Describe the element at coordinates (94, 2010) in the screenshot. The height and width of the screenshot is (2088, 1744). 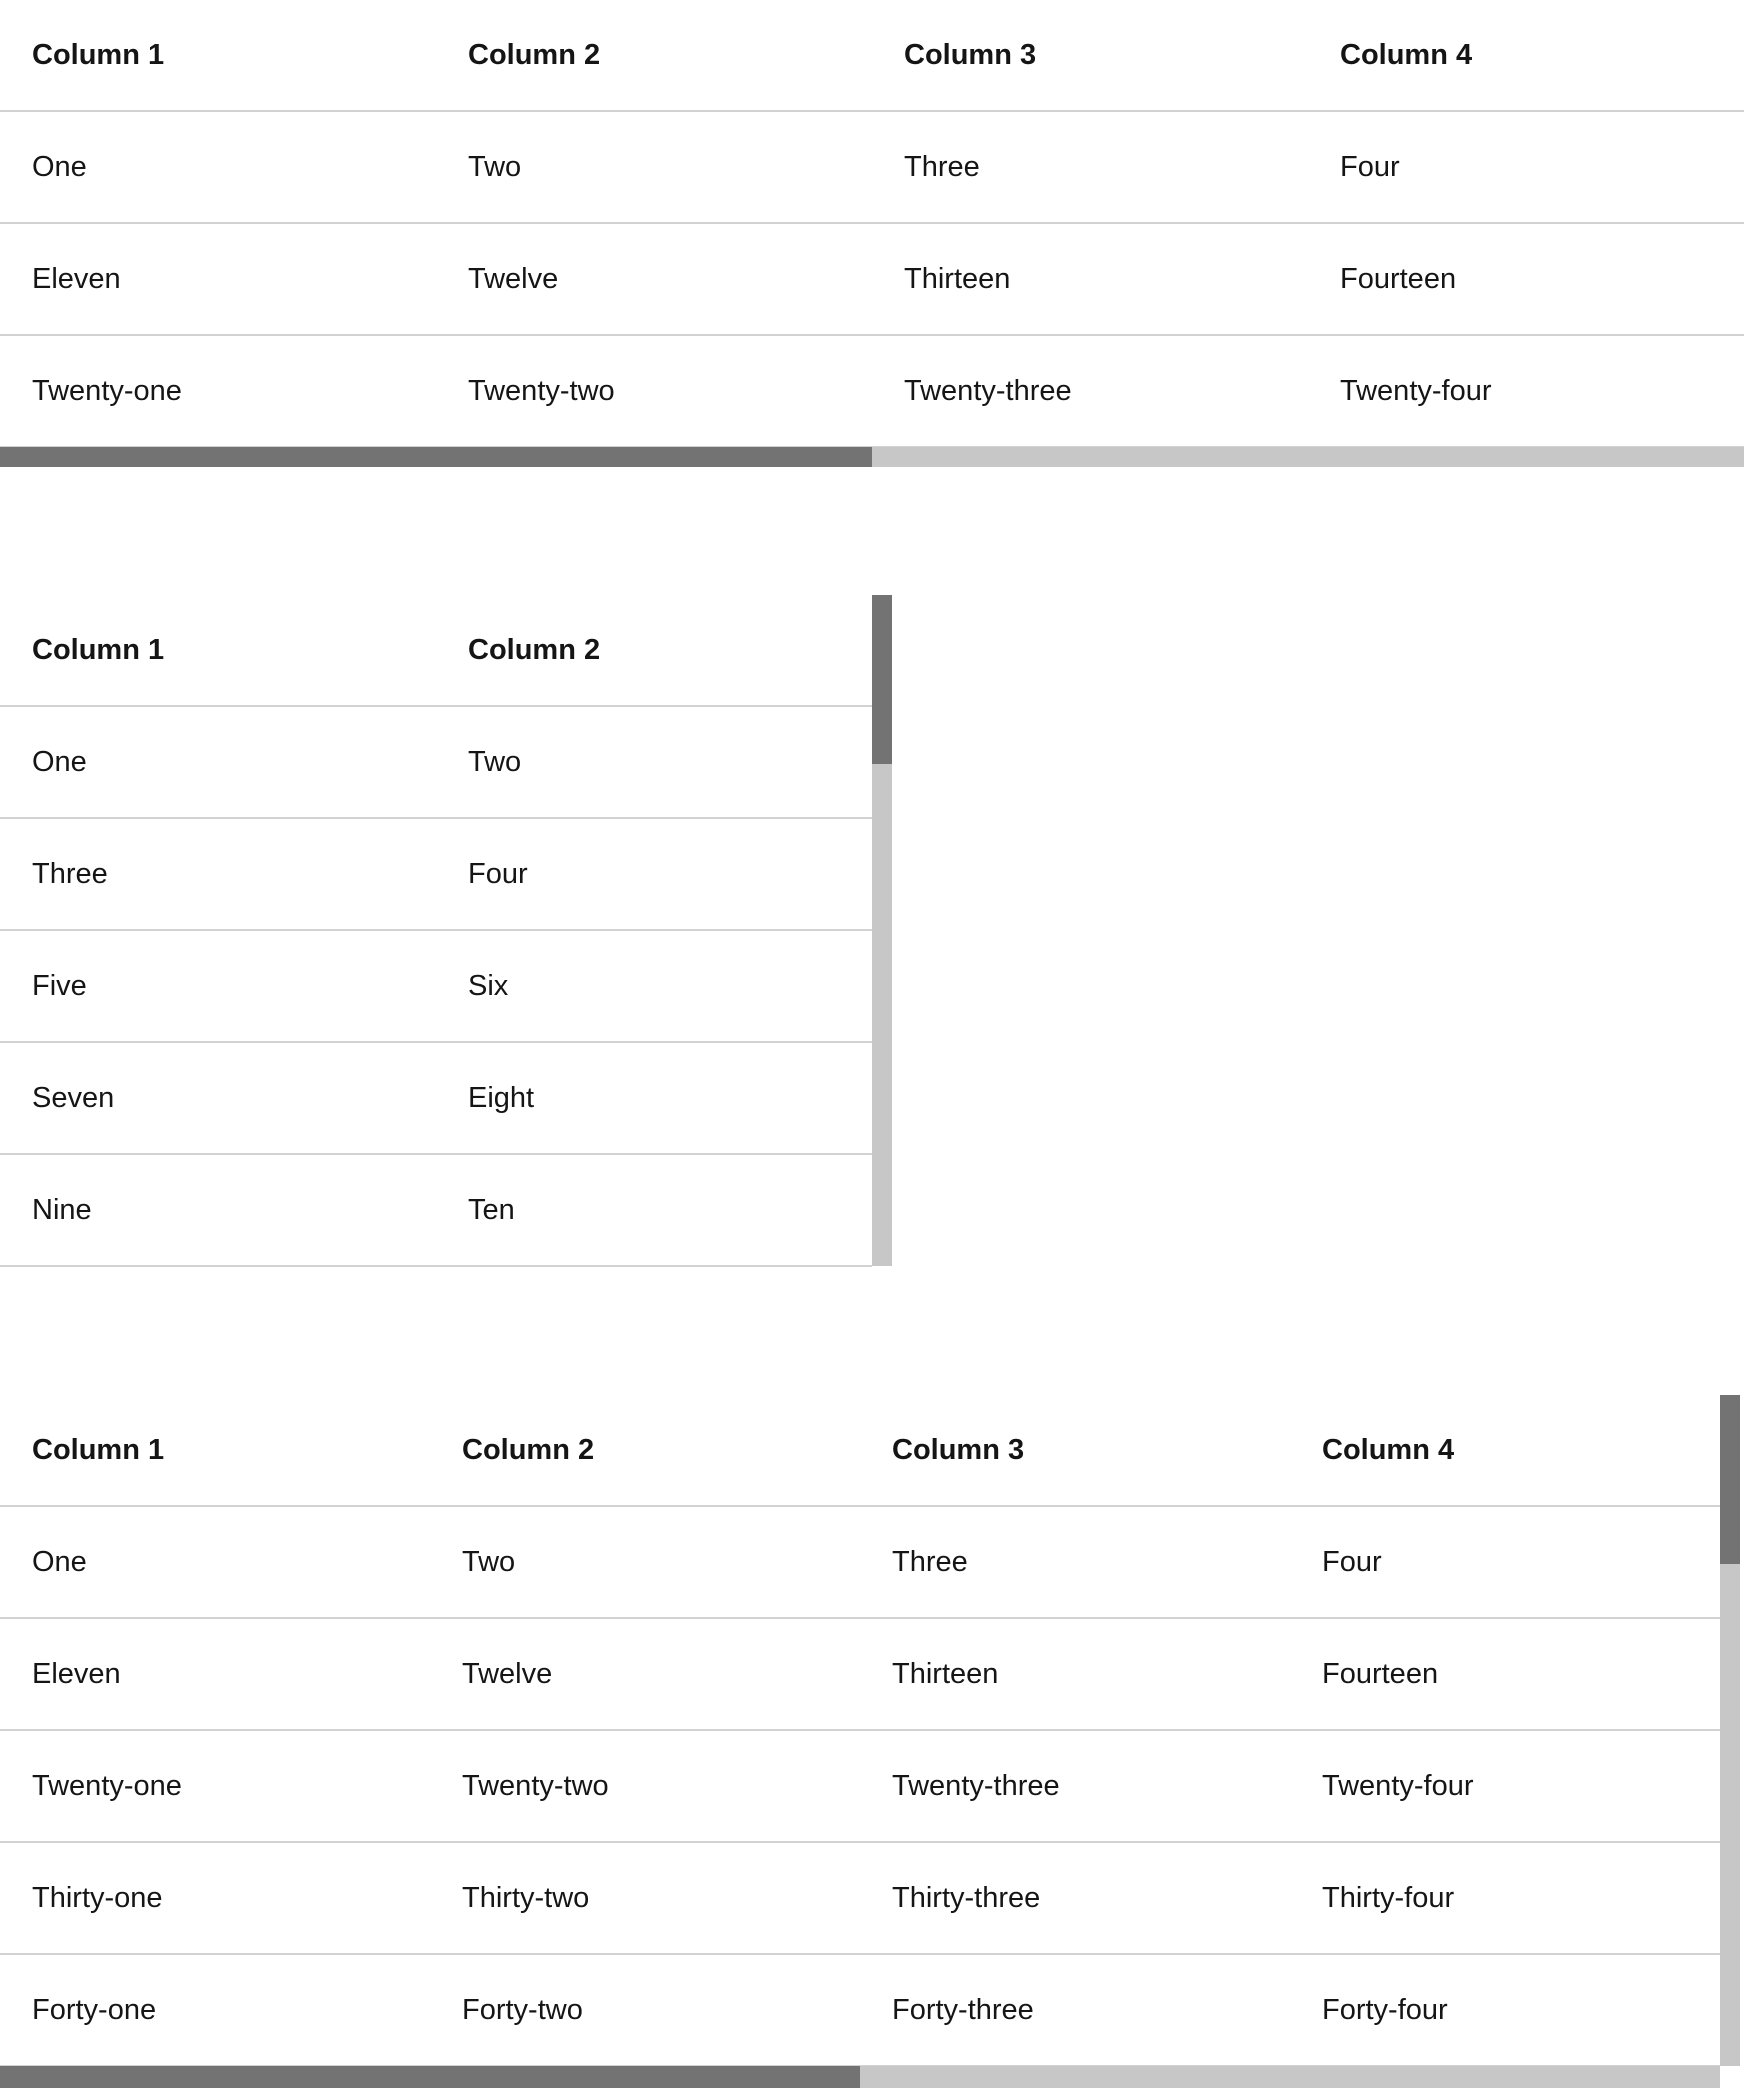
I see `table-cell: Forty-one` at that location.